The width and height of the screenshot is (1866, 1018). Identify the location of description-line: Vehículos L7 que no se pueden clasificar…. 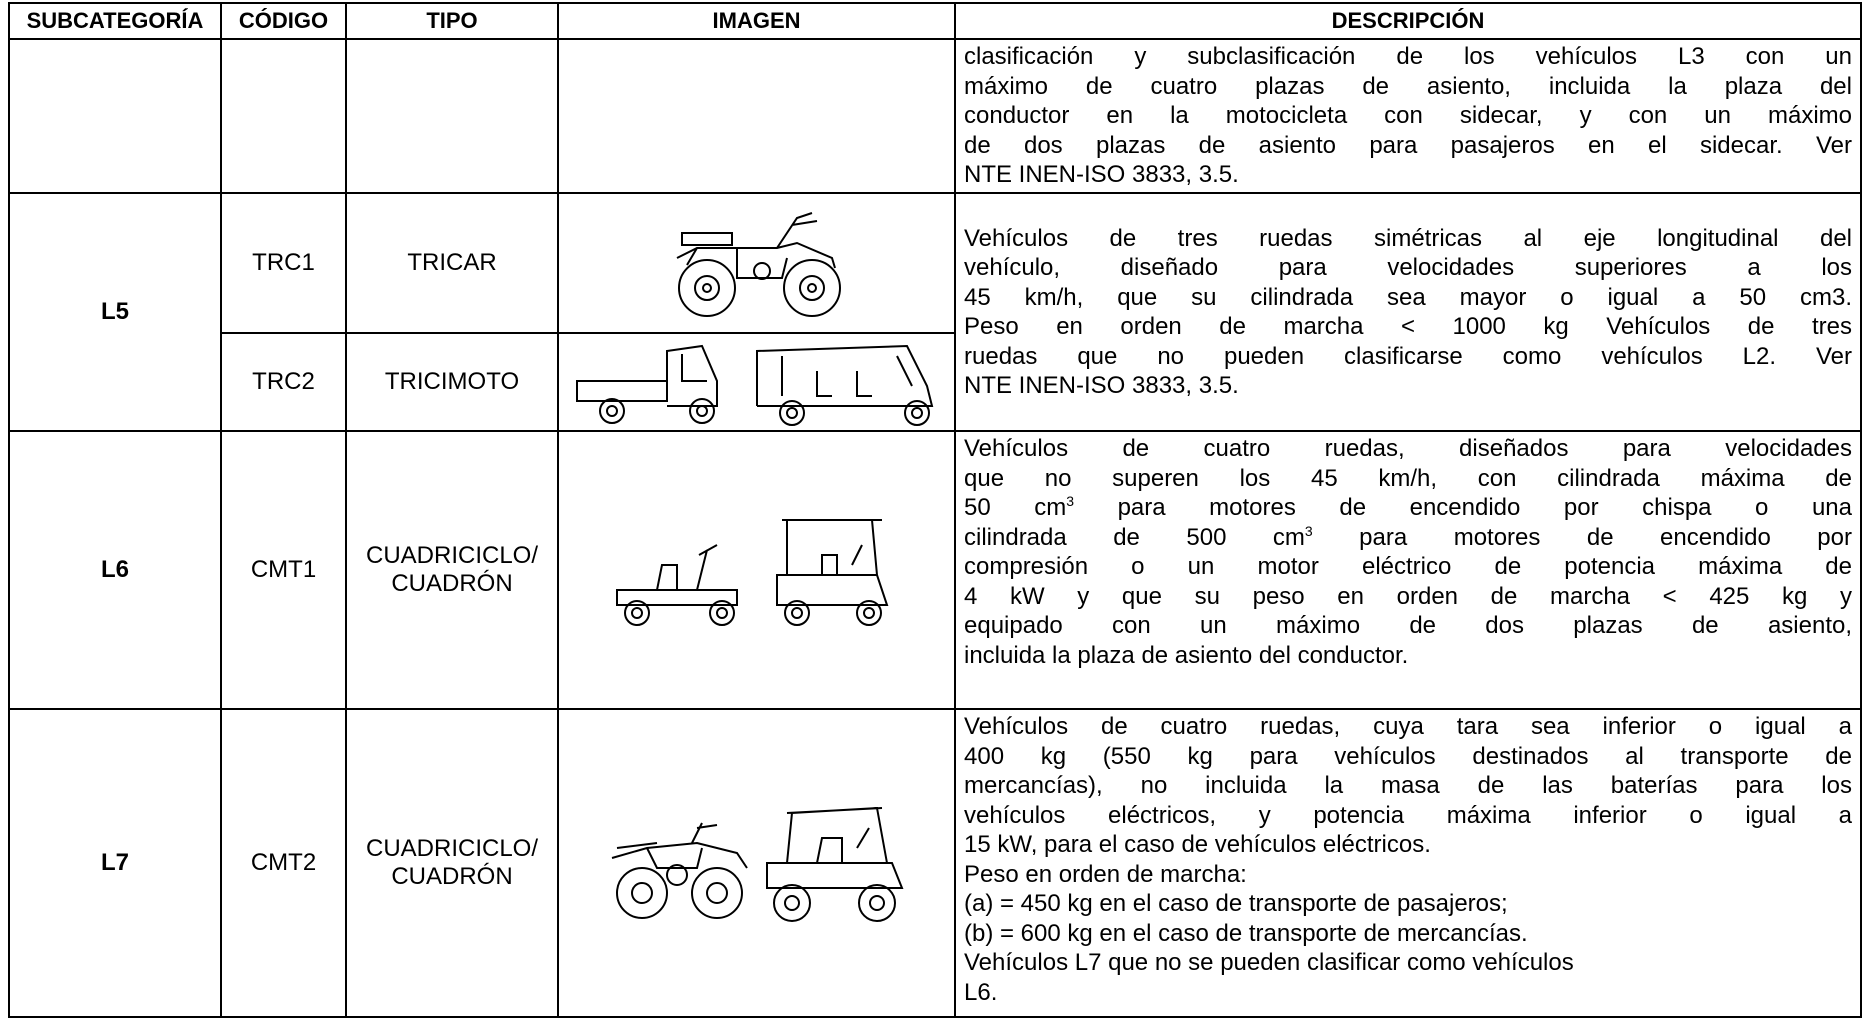
(1269, 962).